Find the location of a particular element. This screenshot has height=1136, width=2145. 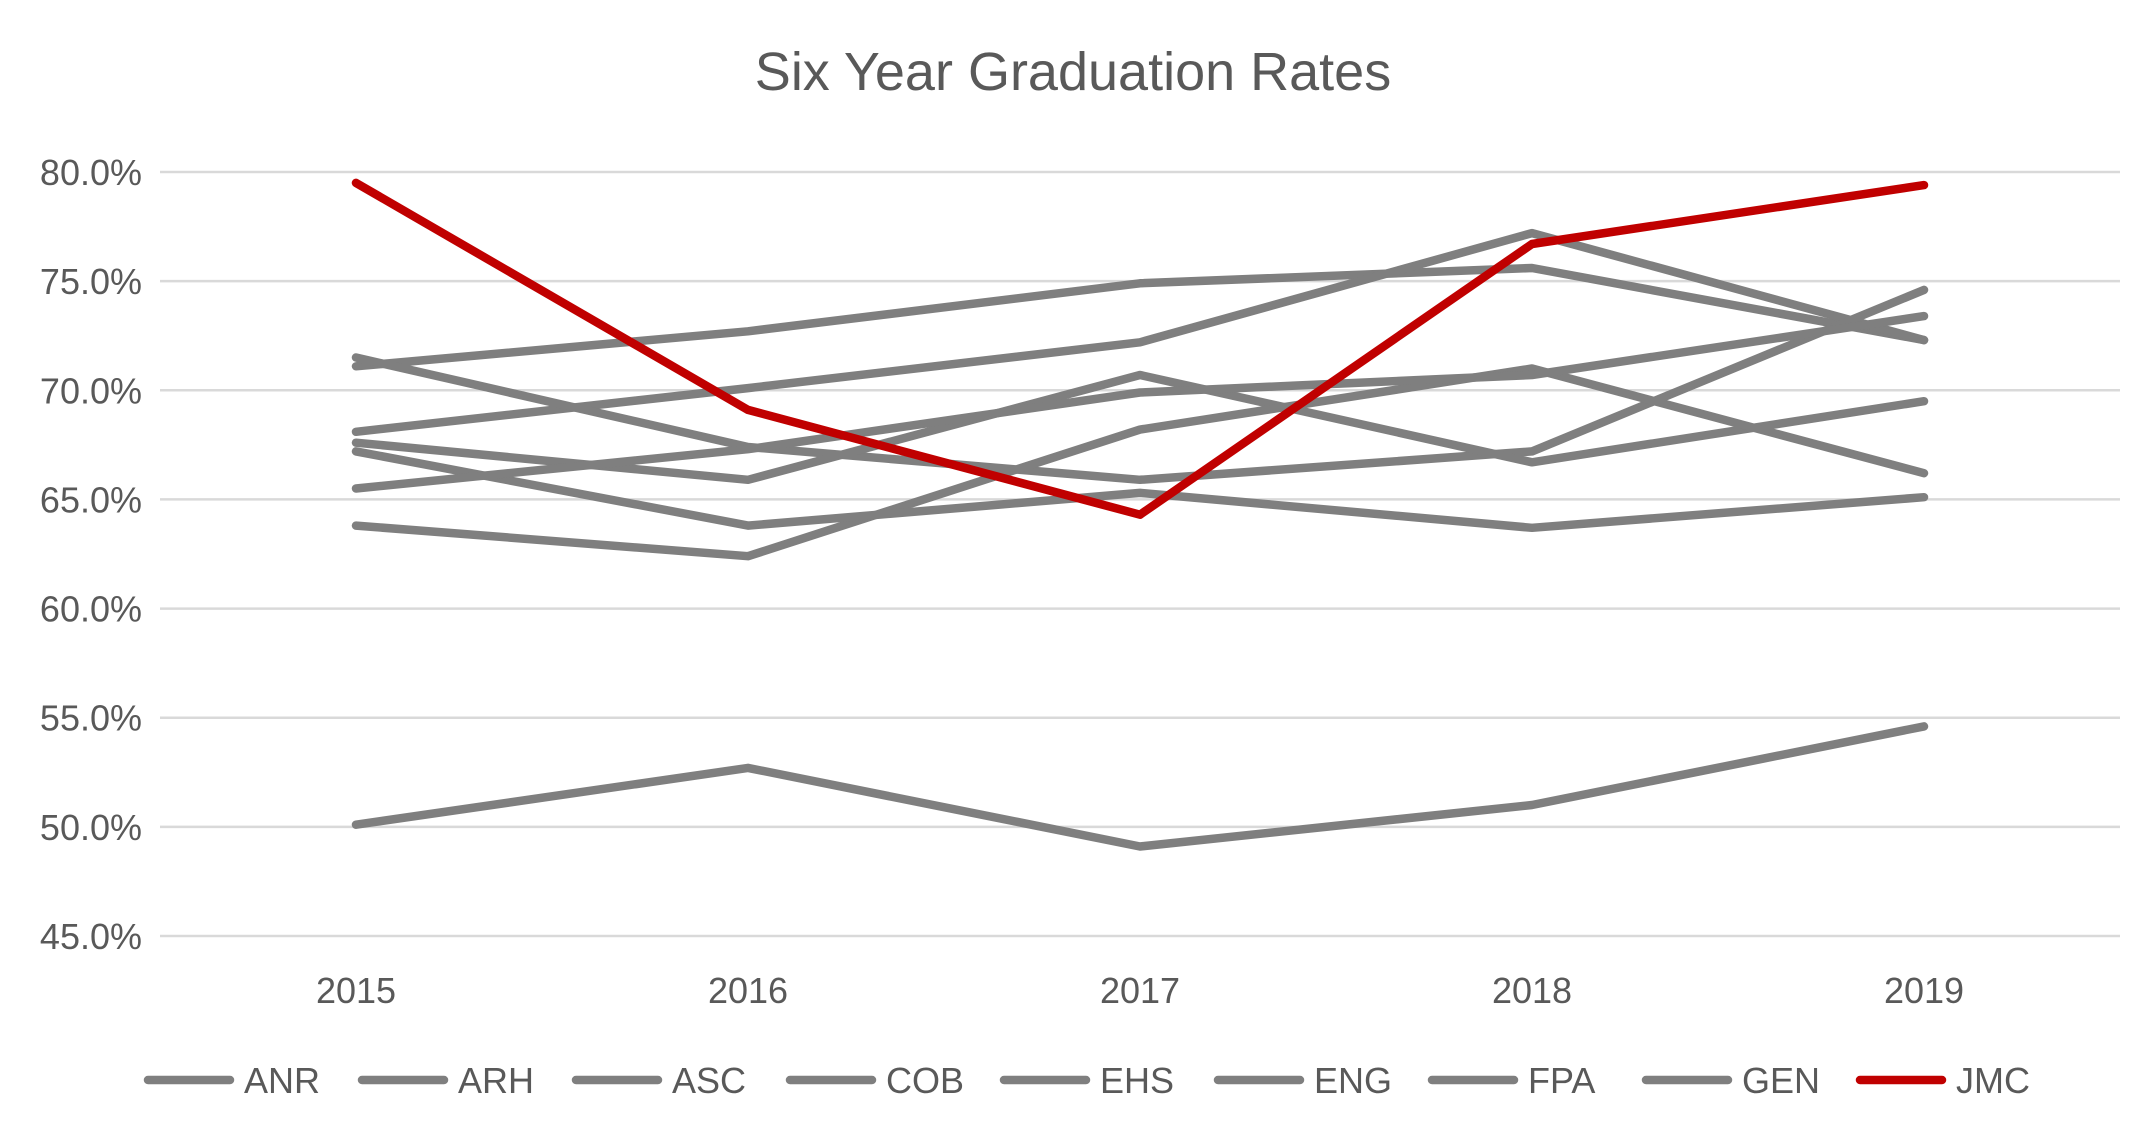

chart-title: Six Year Graduation Rates is located at coordinates (1073, 72).